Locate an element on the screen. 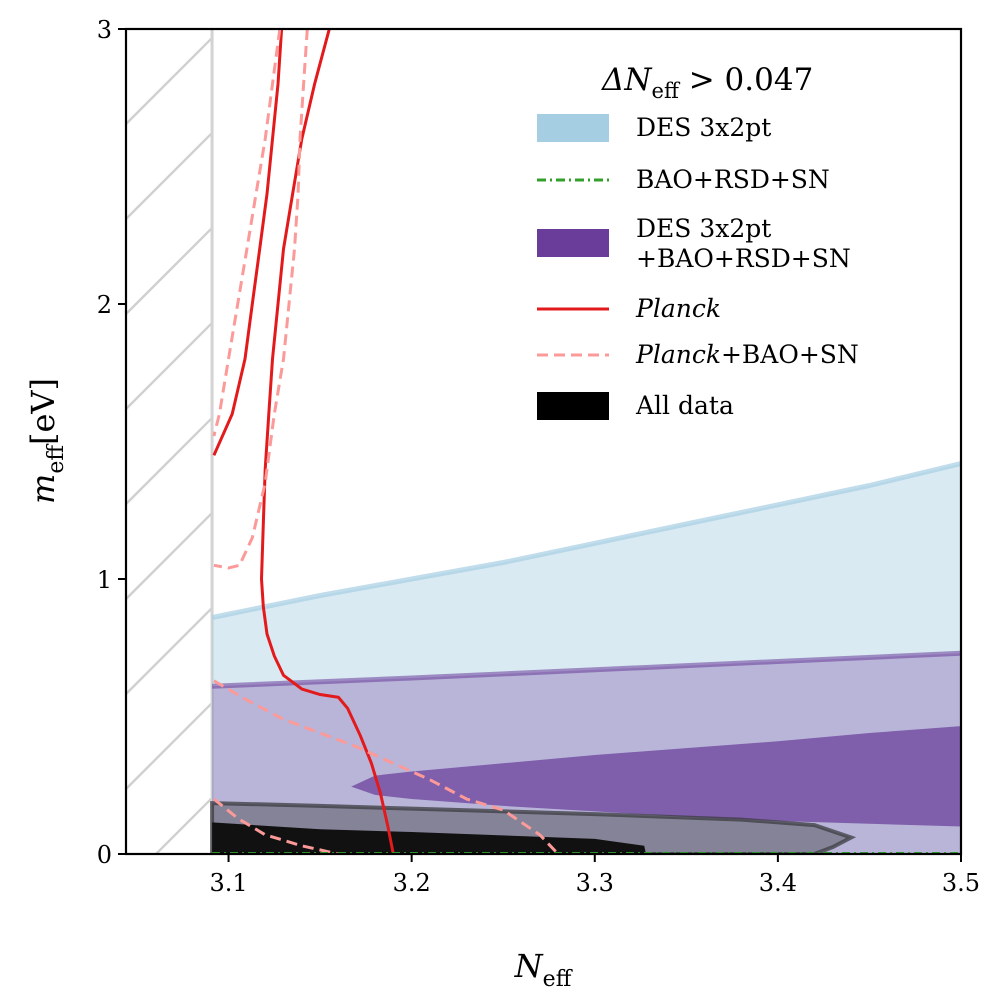 The image size is (990, 994). x-tick-label: 3.1 is located at coordinates (228, 883).